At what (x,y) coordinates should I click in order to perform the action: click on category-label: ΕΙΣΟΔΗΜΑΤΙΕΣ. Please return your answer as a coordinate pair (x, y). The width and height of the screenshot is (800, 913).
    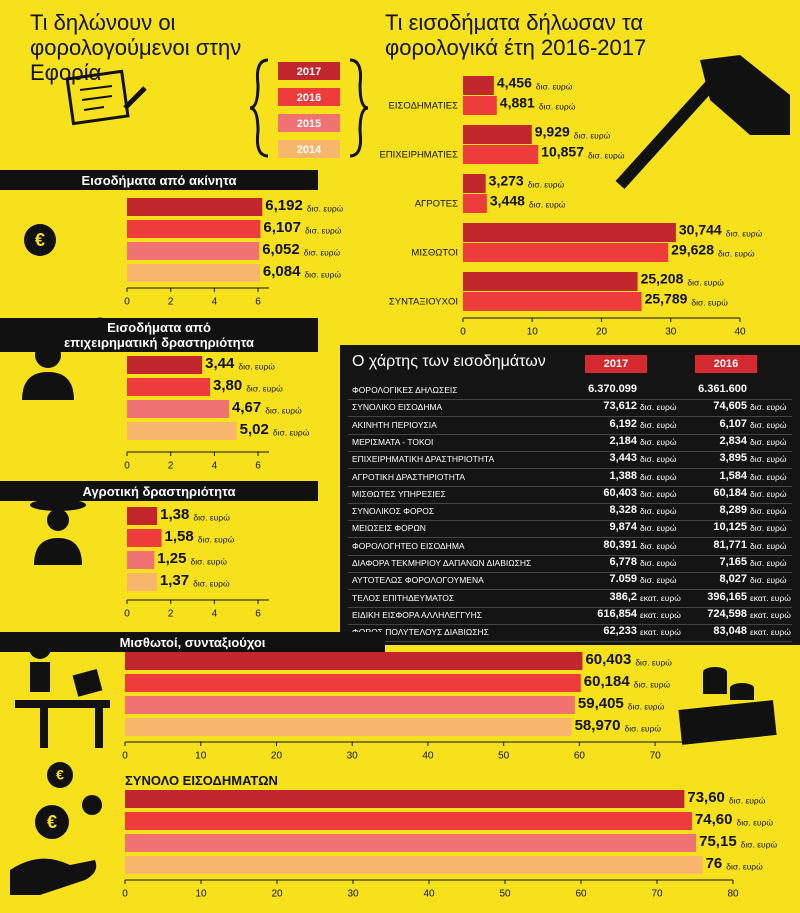
    Looking at the image, I should click on (424, 106).